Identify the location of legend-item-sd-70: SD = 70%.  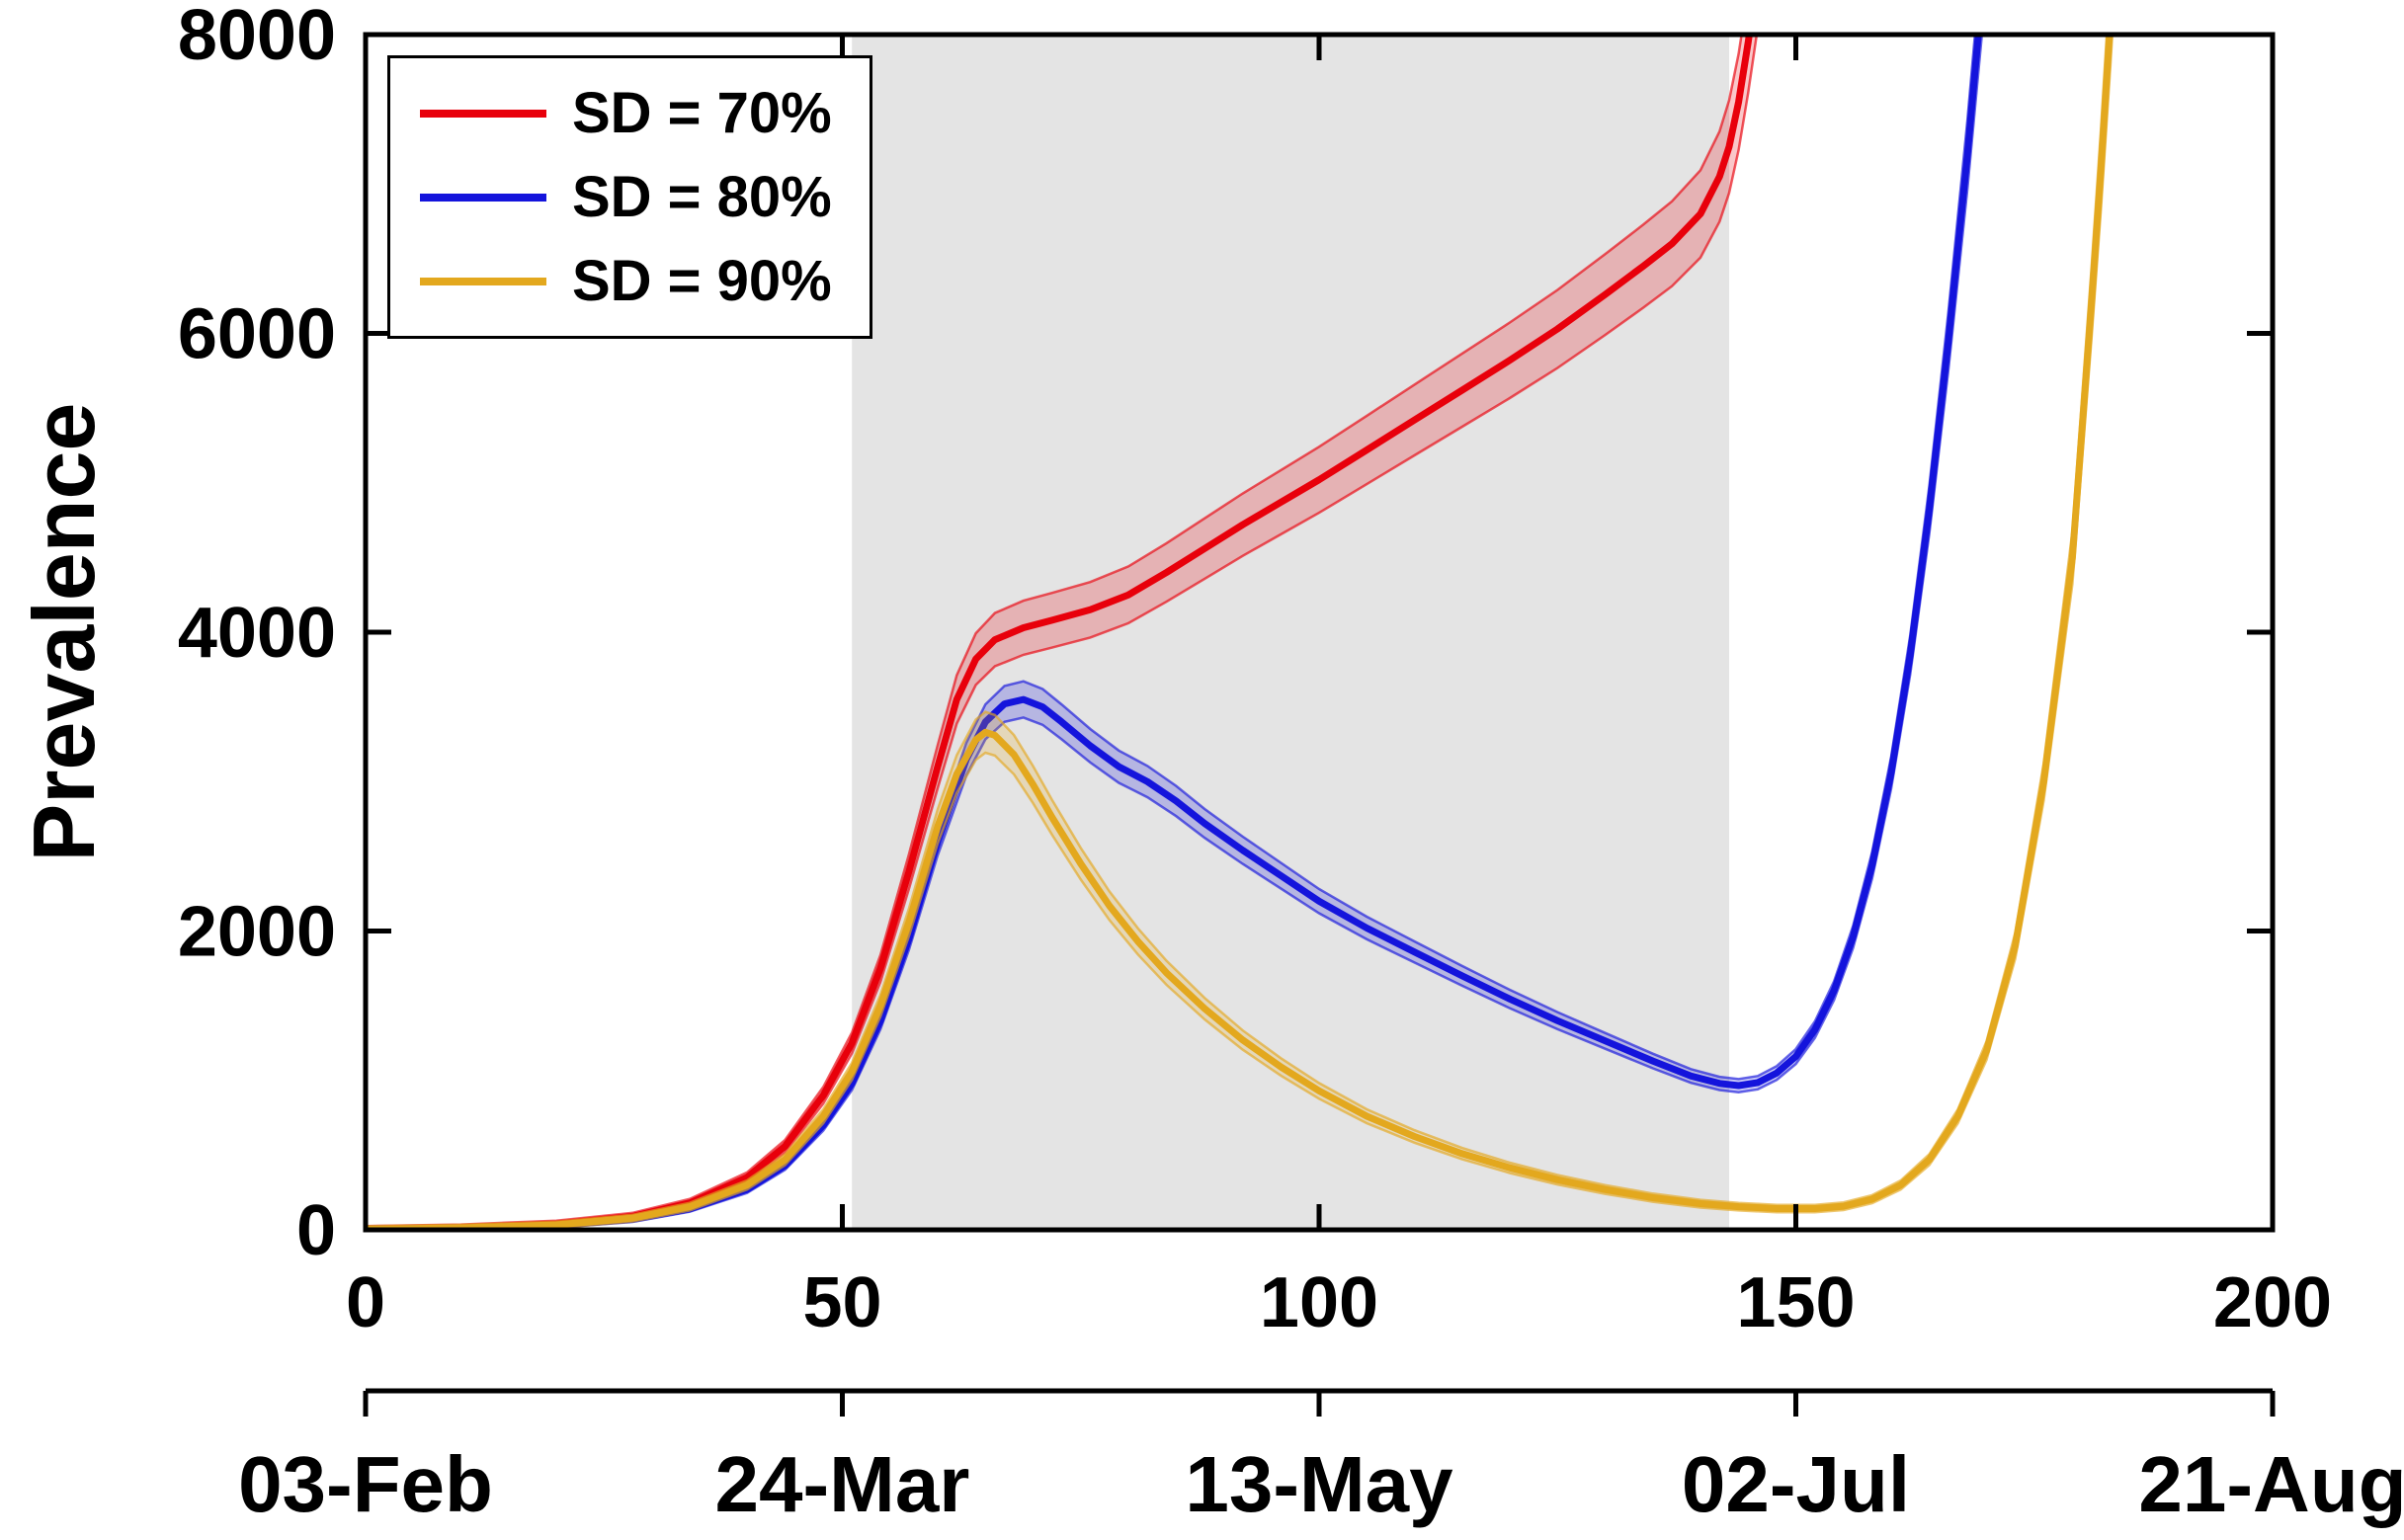
(626, 113).